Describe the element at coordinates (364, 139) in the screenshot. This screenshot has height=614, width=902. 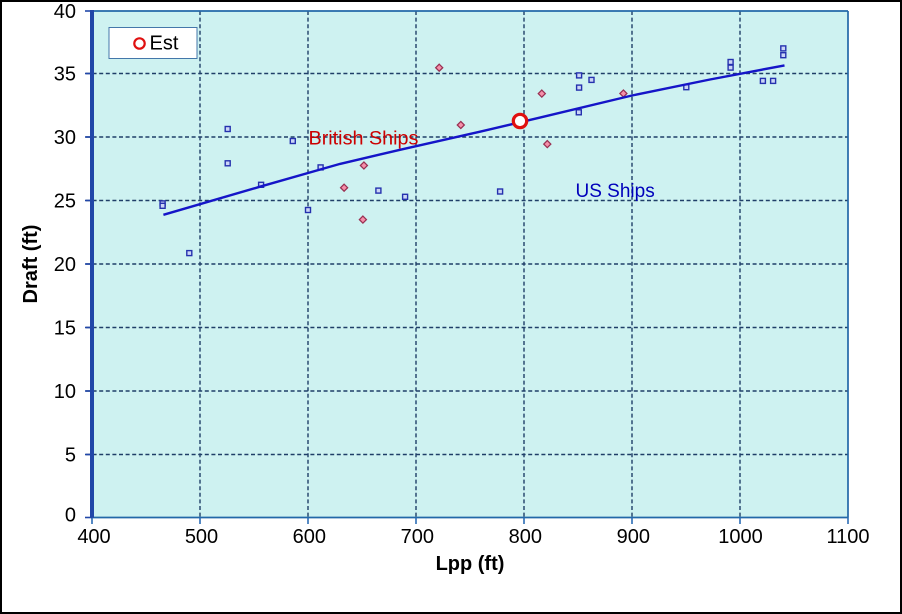
I see `svg-text: British Ships` at that location.